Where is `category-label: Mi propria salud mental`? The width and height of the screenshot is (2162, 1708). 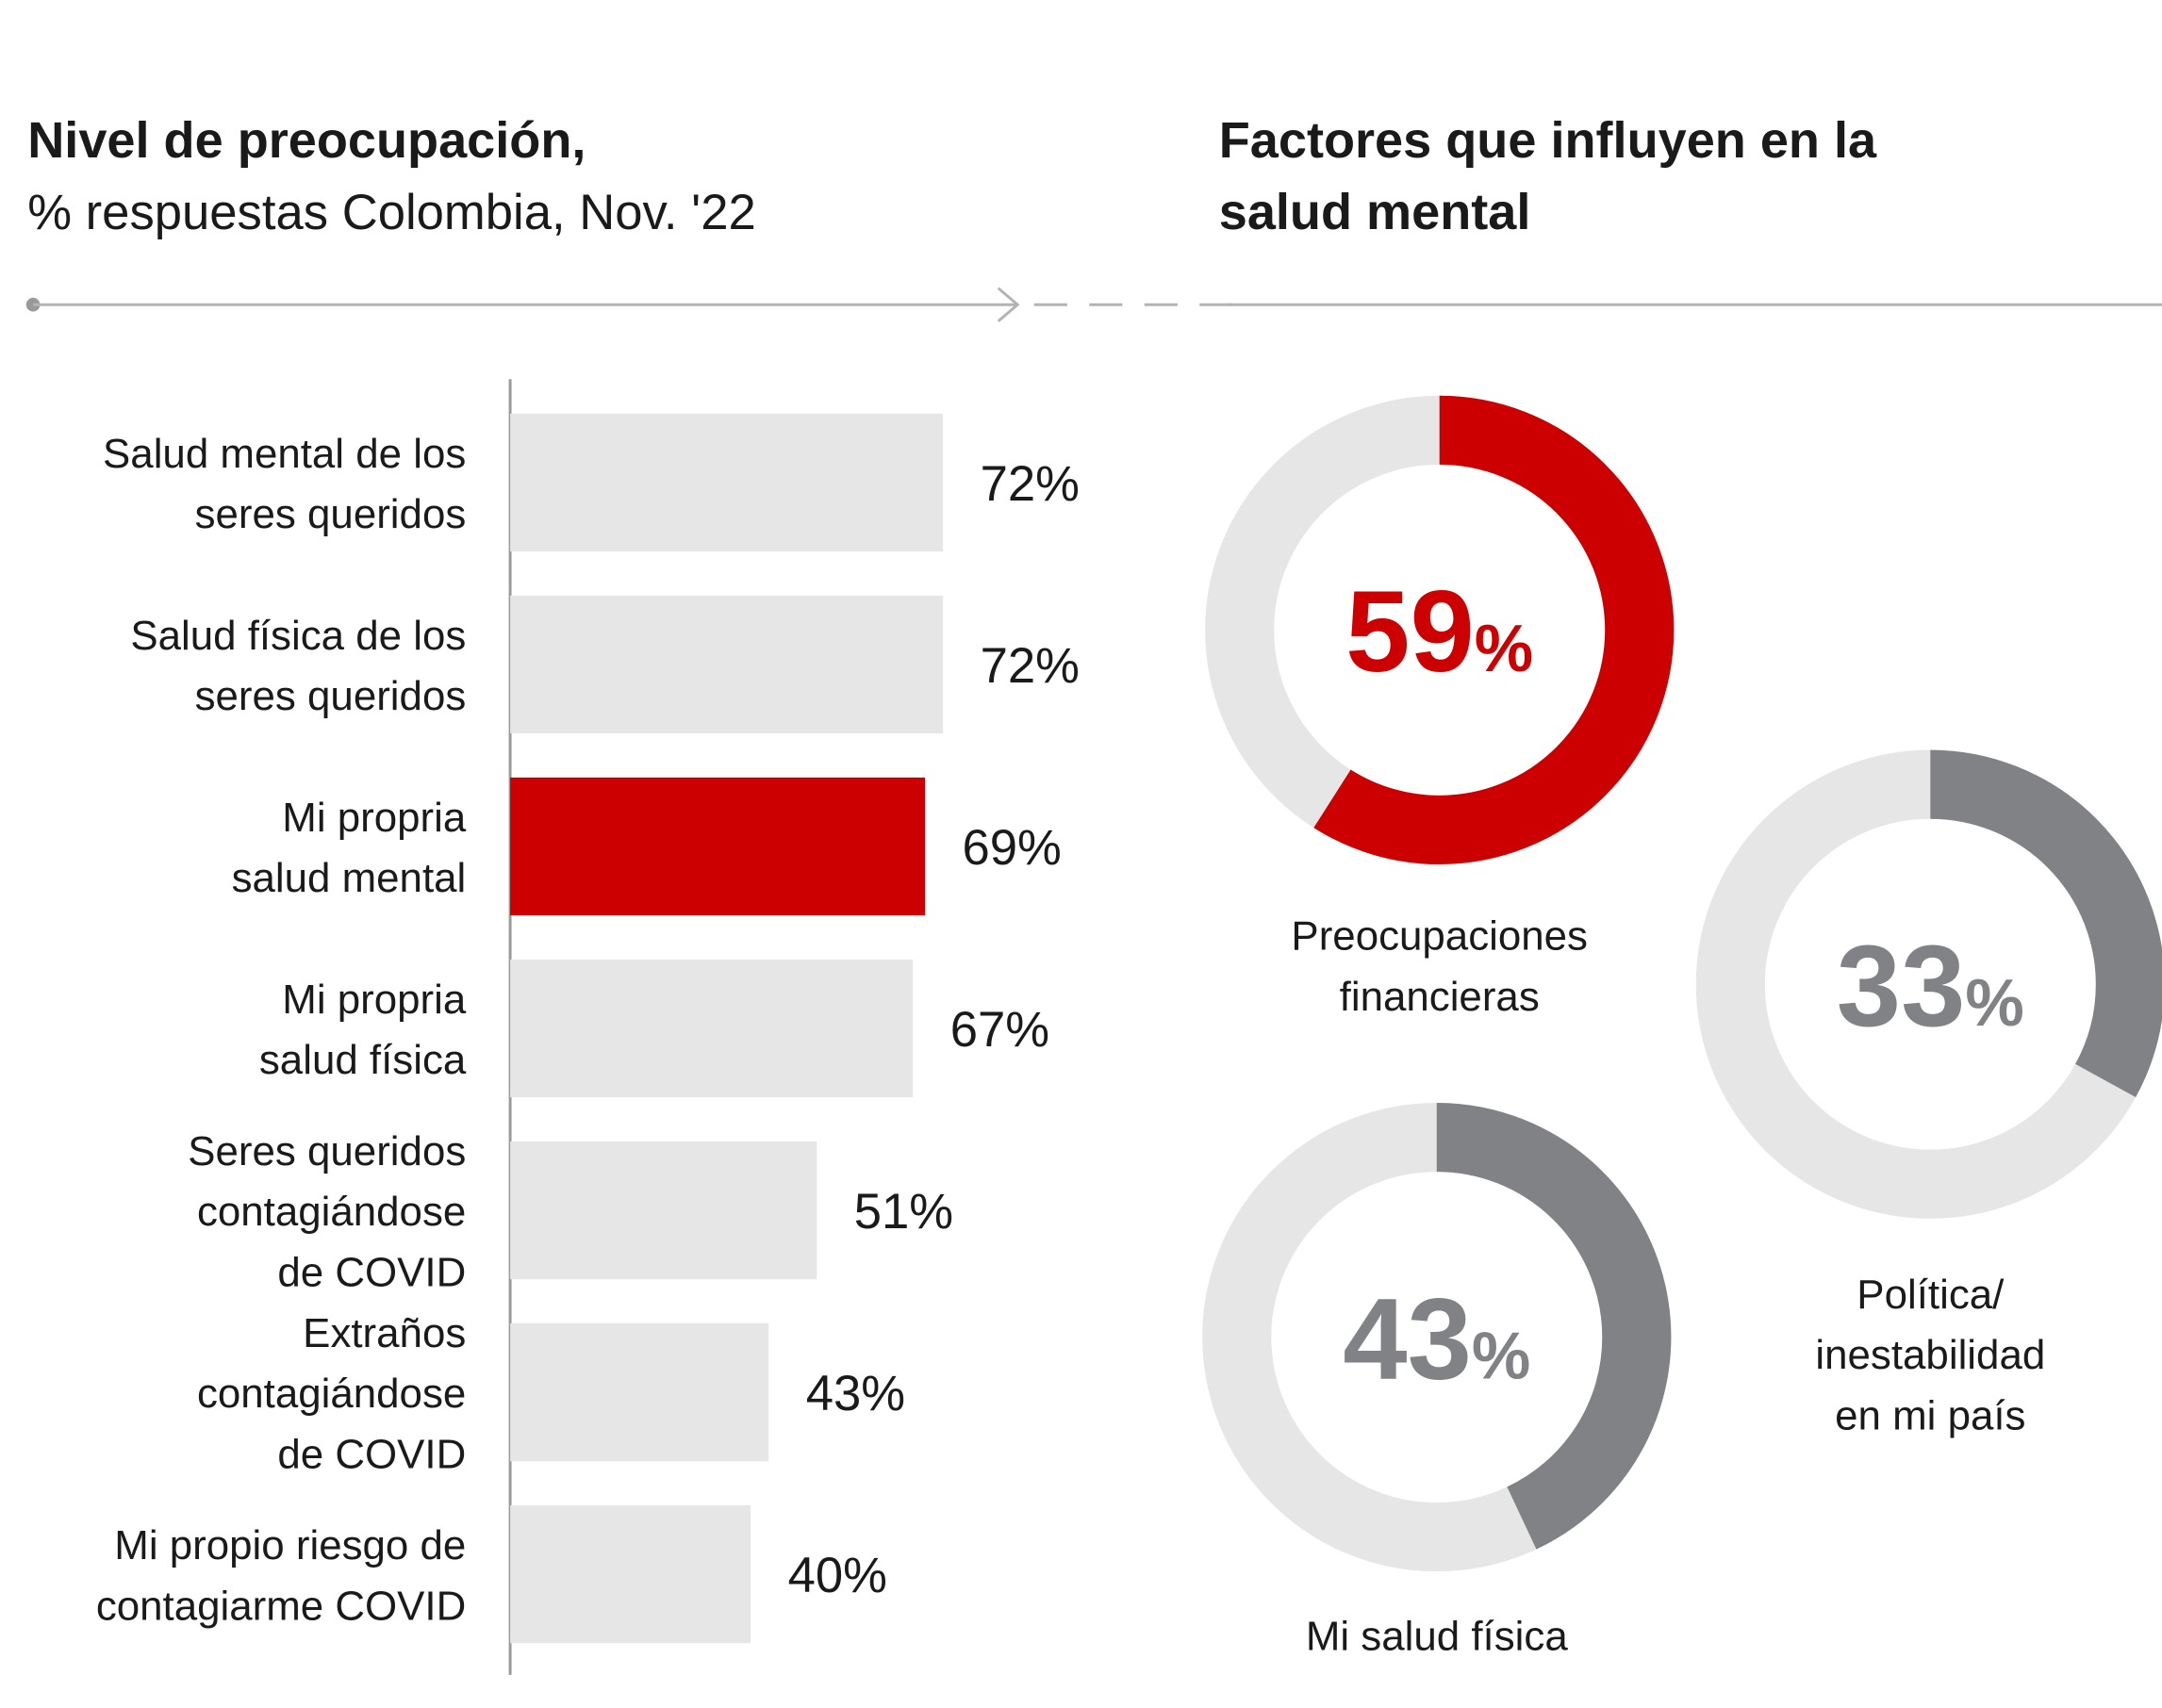 category-label: Mi propria salud mental is located at coordinates (349, 848).